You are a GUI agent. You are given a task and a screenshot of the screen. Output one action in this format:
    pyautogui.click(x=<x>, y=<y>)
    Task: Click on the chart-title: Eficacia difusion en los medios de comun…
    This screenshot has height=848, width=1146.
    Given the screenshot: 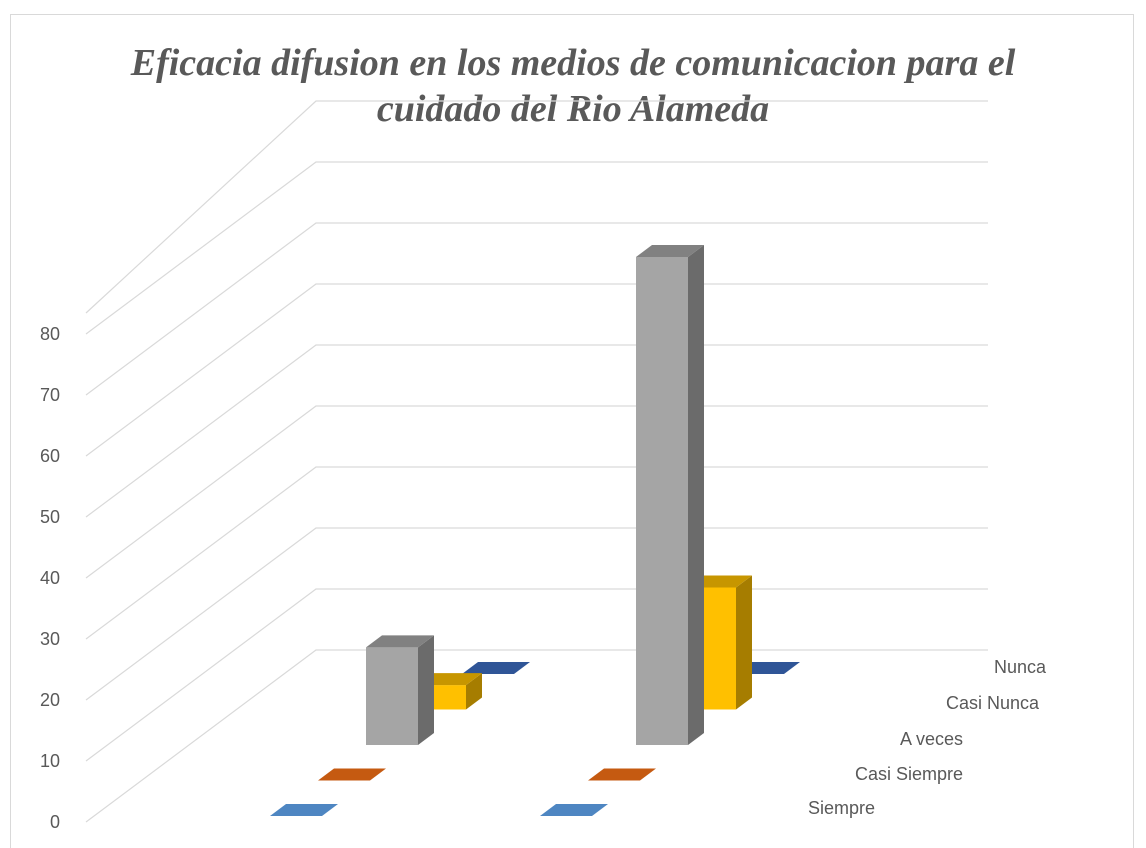 What is the action you would take?
    pyautogui.click(x=573, y=86)
    